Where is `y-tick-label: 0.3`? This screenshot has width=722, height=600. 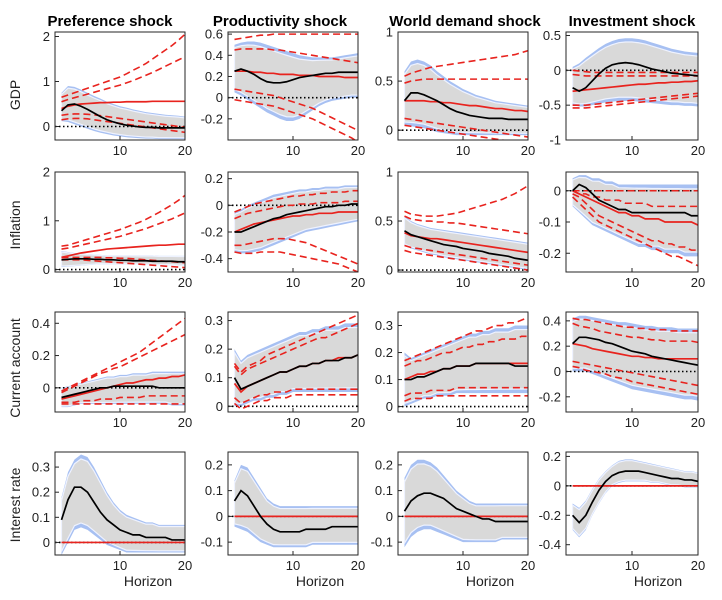
y-tick-label: 0.3 is located at coordinates (41, 467).